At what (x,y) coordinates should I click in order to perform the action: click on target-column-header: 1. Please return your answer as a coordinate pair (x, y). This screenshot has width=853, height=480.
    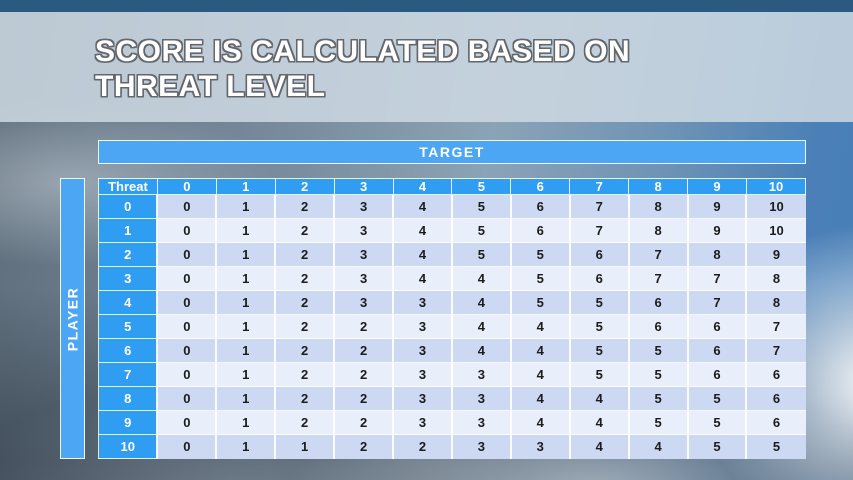
    Looking at the image, I should click on (245, 186).